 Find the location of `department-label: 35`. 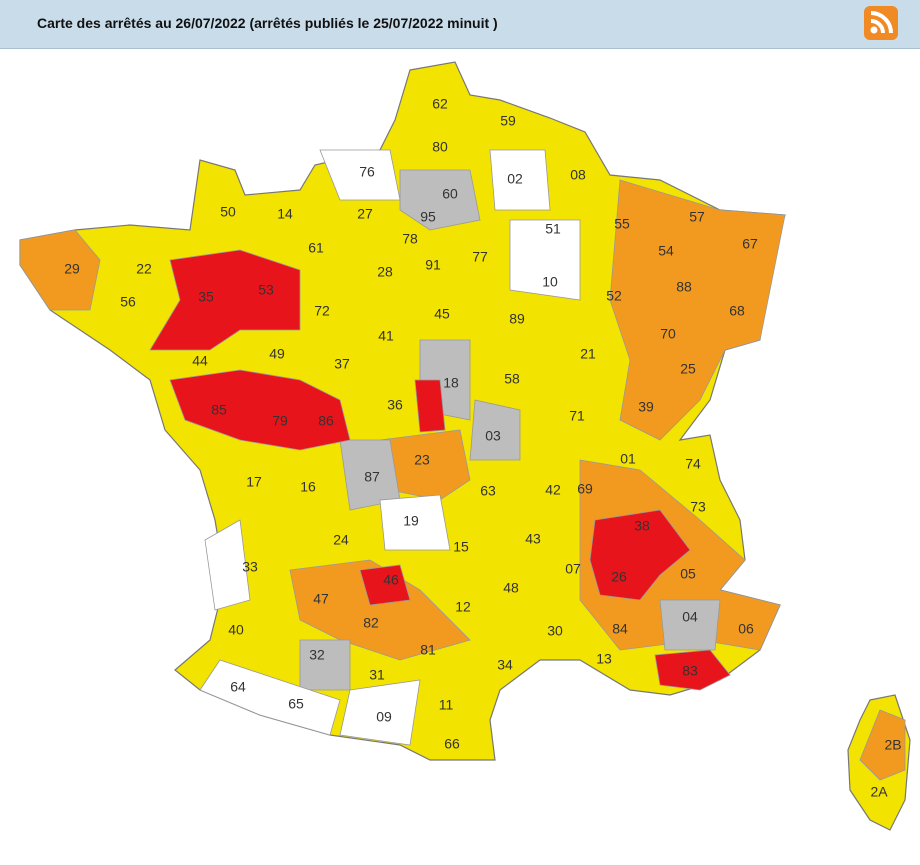

department-label: 35 is located at coordinates (206, 297).